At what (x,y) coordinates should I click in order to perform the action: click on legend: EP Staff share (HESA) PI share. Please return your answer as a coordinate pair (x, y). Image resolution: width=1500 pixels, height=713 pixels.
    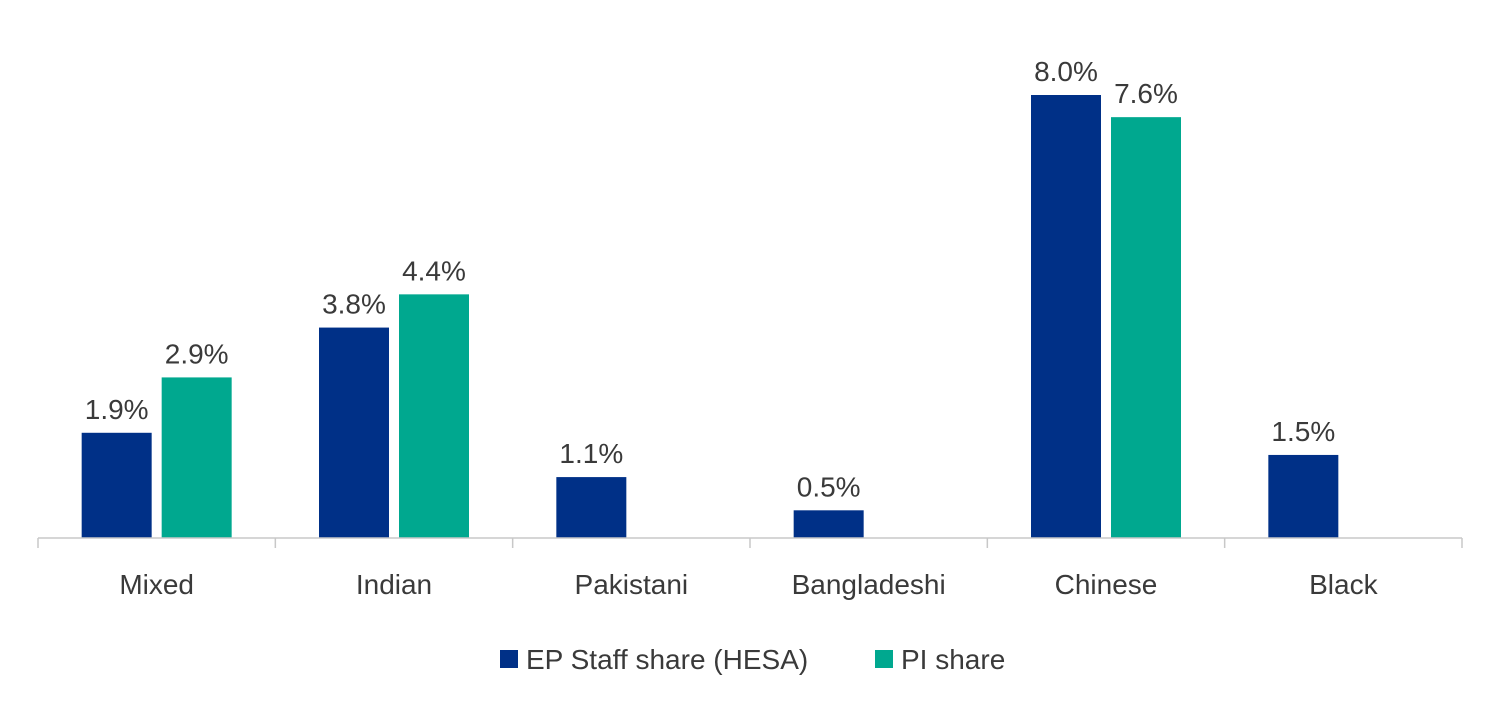
    Looking at the image, I should click on (752, 659).